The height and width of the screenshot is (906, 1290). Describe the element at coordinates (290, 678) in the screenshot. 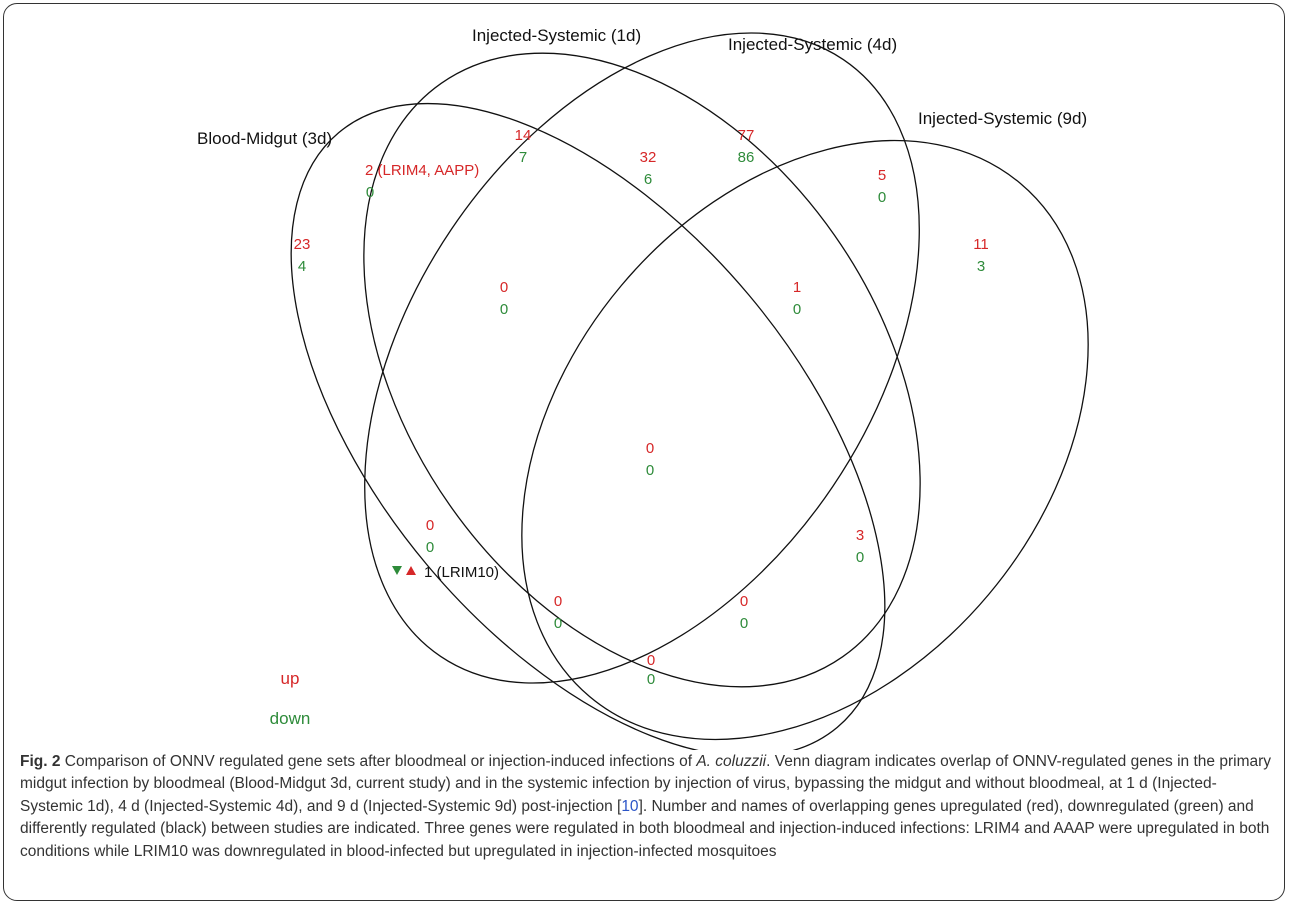

I see `legend-up: up` at that location.